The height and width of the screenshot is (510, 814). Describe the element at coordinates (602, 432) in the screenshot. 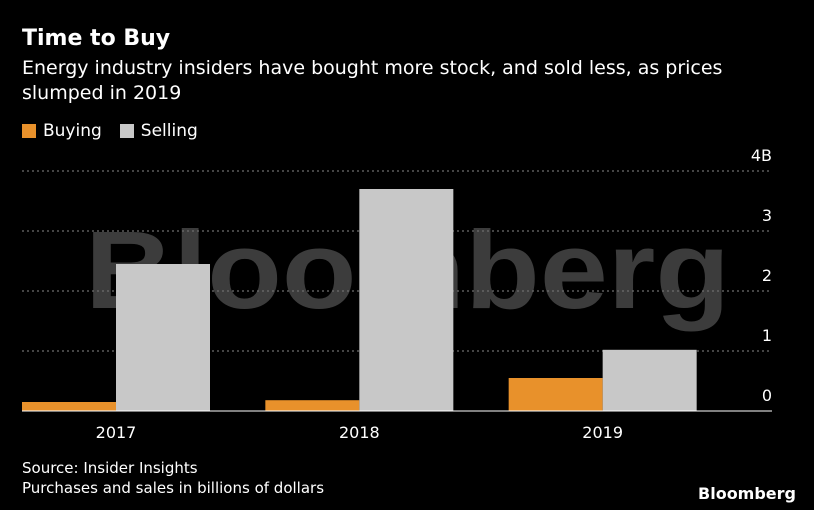

I see `x-tick-label: 2019` at that location.